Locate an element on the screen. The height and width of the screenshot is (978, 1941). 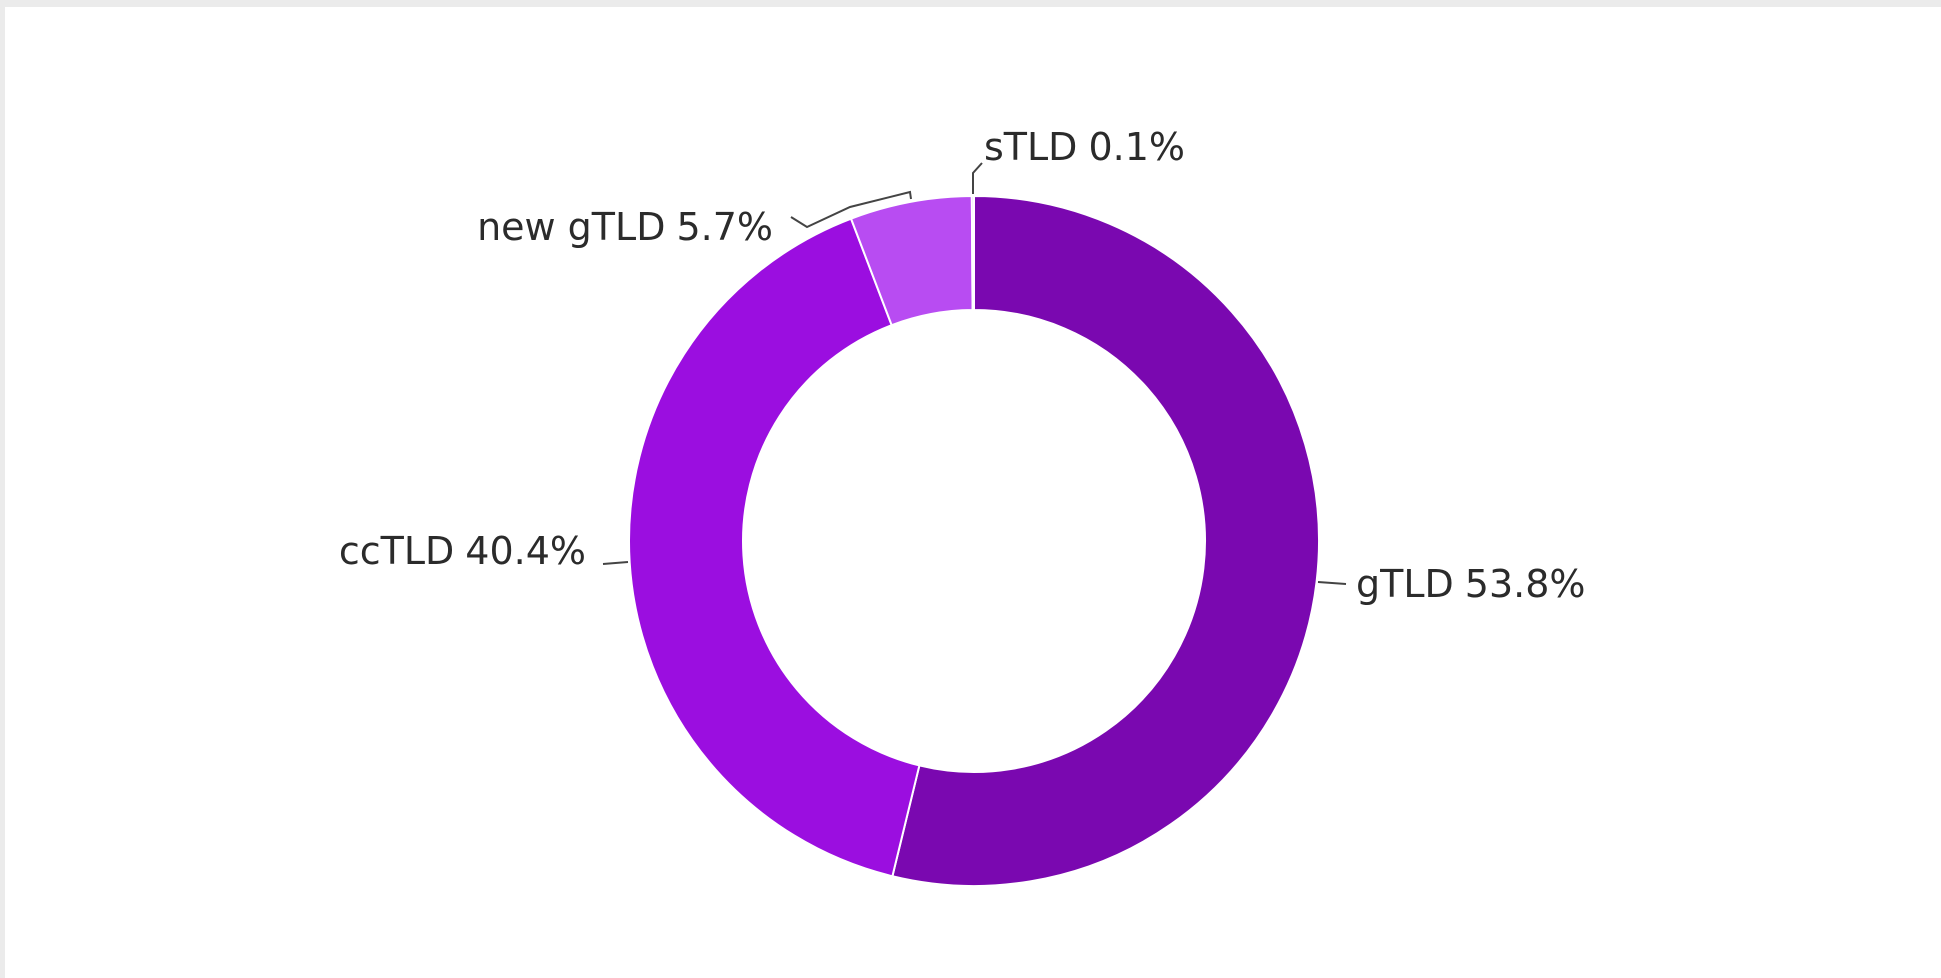
category-name: gTLD is located at coordinates (1405, 584).